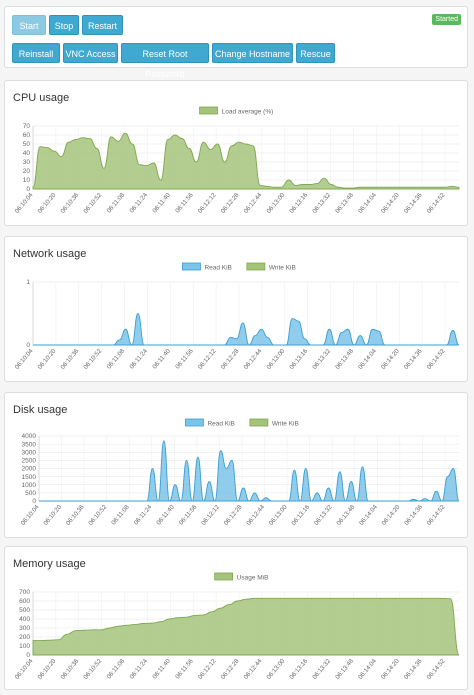 Image resolution: width=474 pixels, height=695 pixels. I want to click on network-xtick-16: 06:14:20, so click(390, 358).